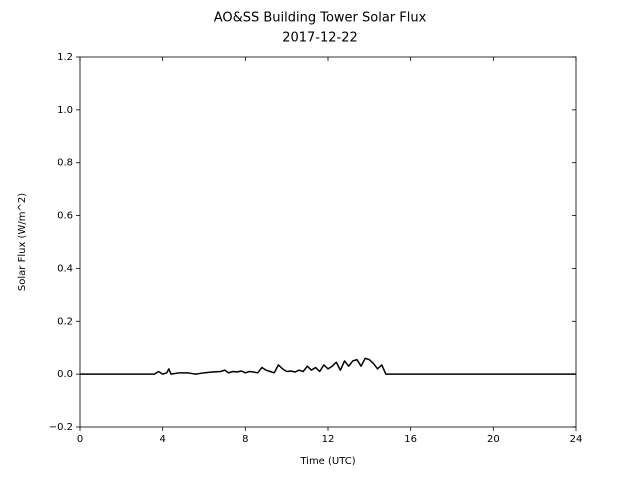  Describe the element at coordinates (245, 439) in the screenshot. I see `x-tick-label: 8` at that location.